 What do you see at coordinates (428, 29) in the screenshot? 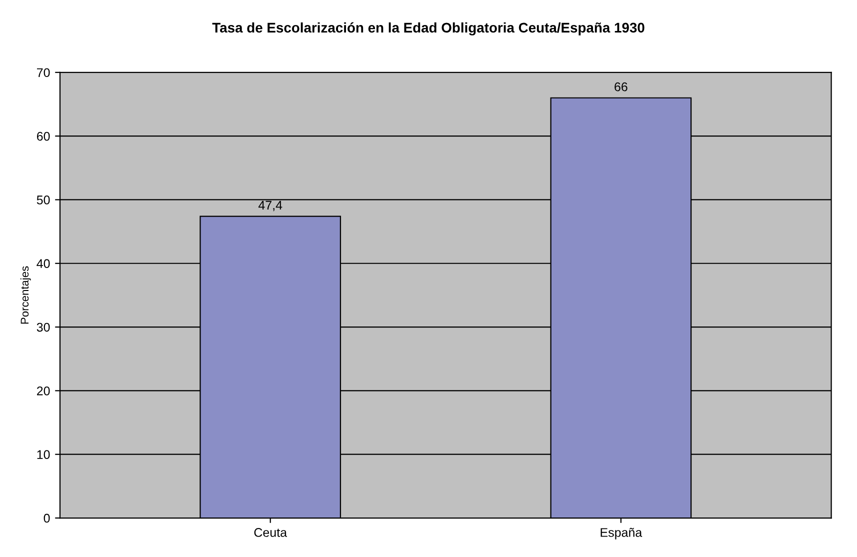
I see `chart-title: Tasa de Escolarización en la Edad Obligatoria Ceuta/España 1930` at bounding box center [428, 29].